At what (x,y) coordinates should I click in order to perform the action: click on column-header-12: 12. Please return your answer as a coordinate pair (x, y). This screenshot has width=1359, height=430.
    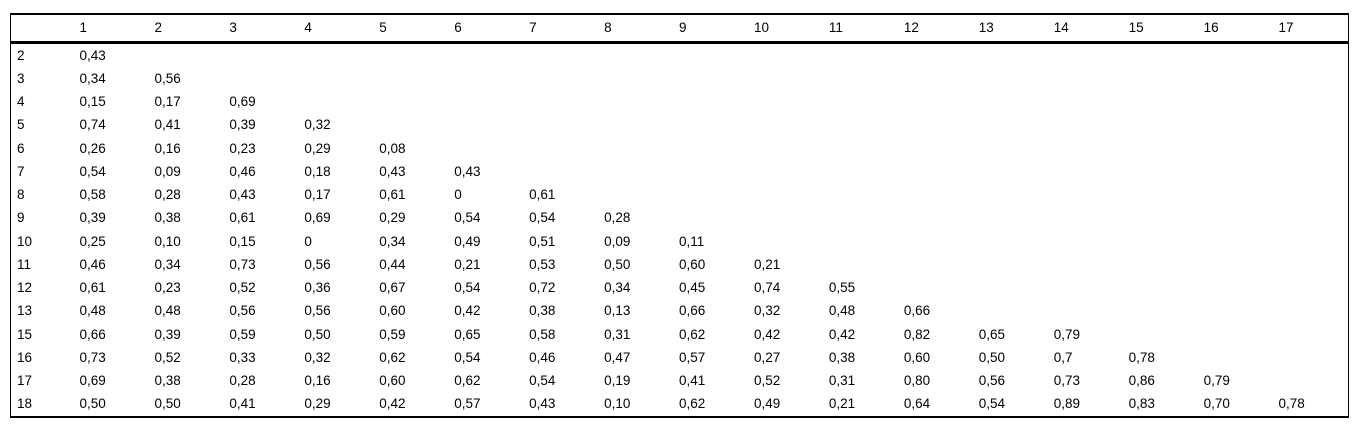
    Looking at the image, I should click on (936, 29).